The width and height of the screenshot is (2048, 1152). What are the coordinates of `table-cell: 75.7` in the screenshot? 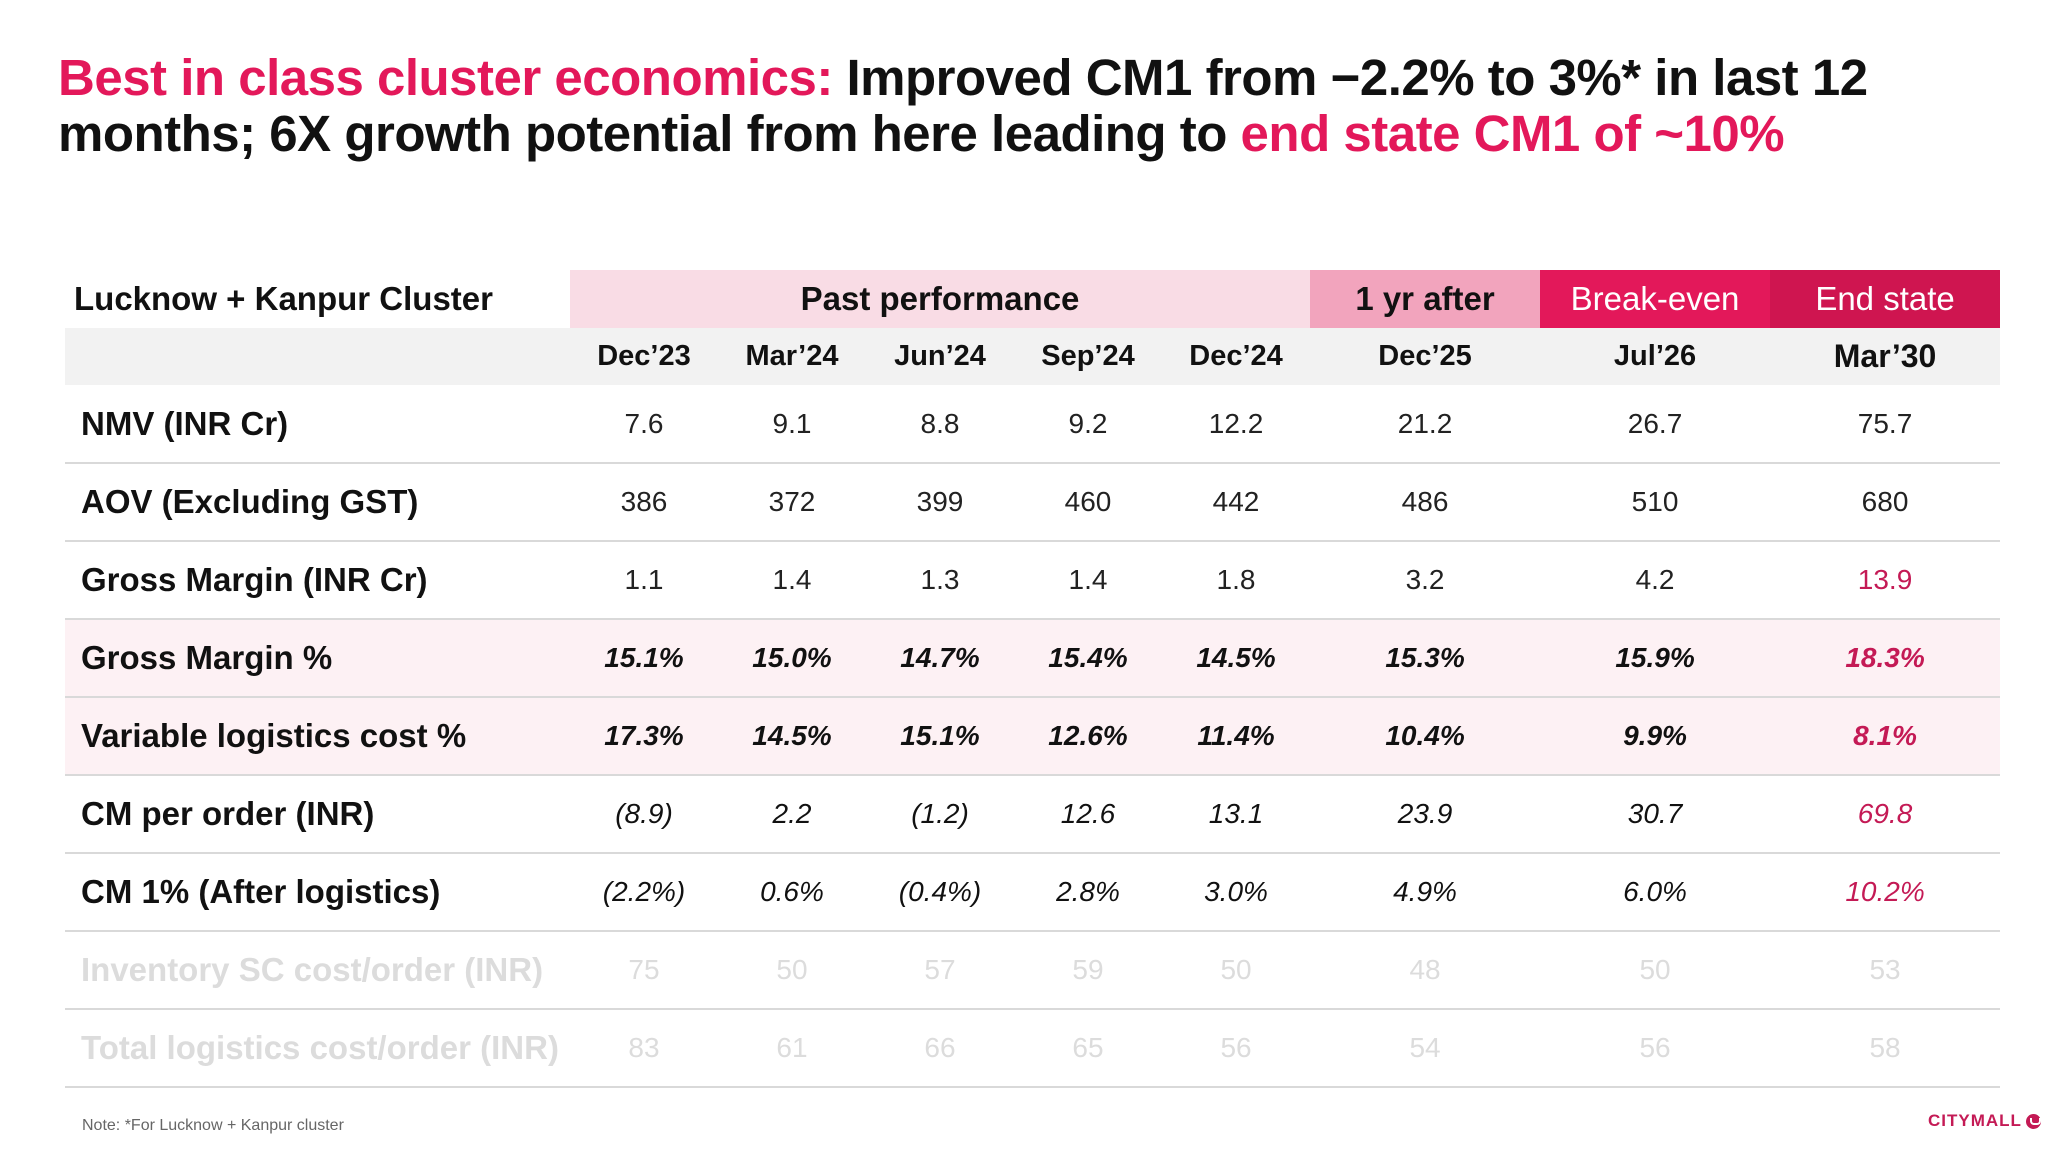 It's located at (1885, 424).